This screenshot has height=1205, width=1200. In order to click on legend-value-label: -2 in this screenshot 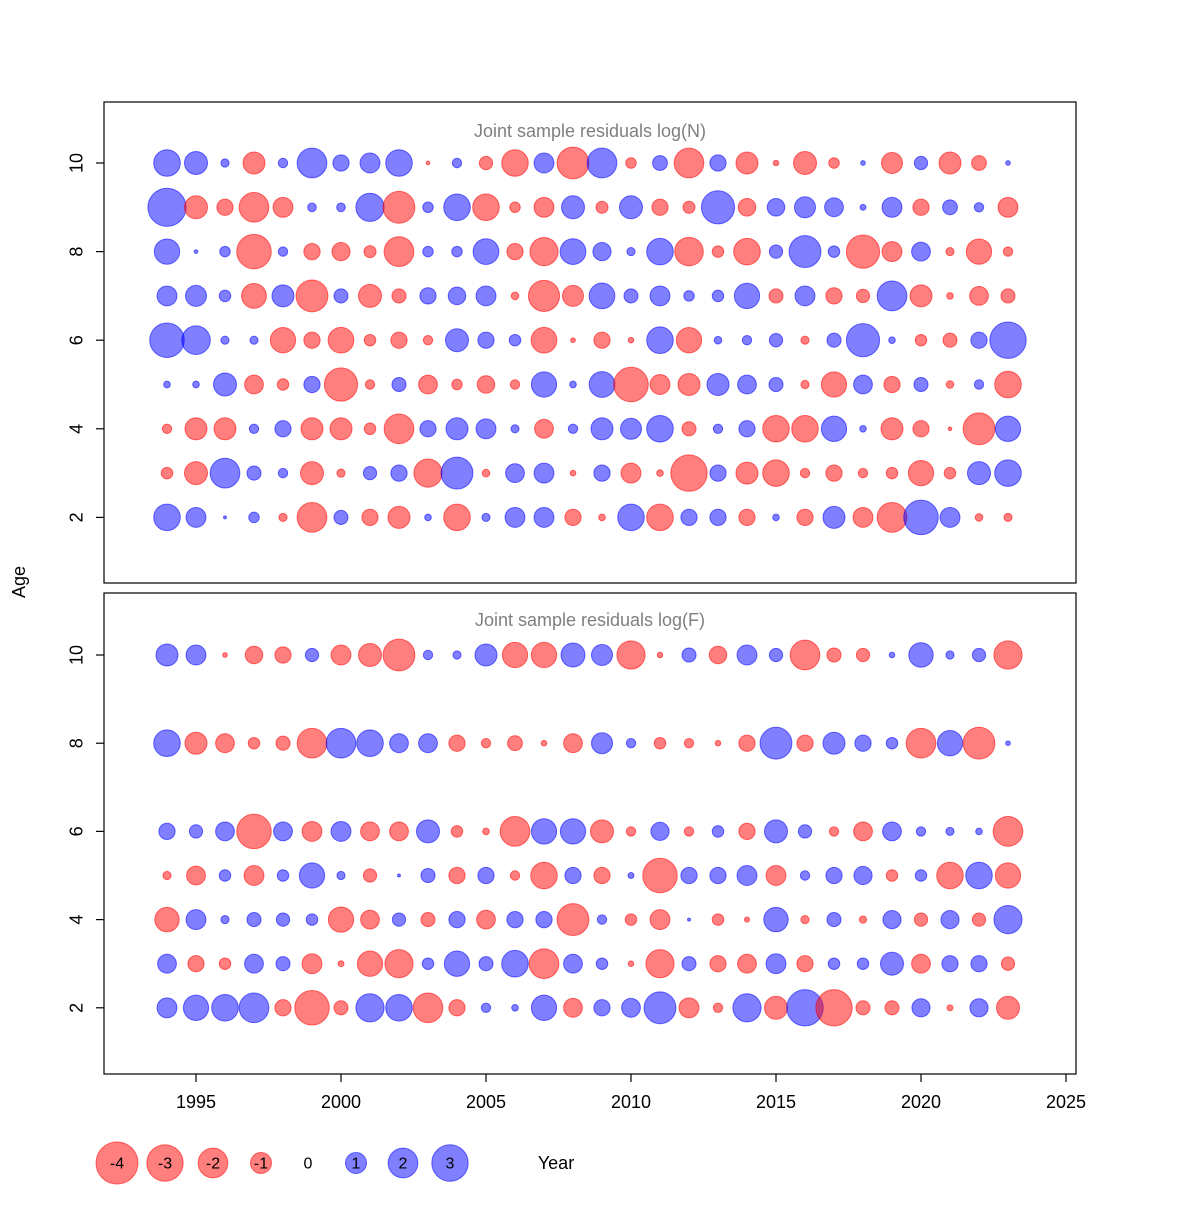, I will do `click(213, 1164)`.